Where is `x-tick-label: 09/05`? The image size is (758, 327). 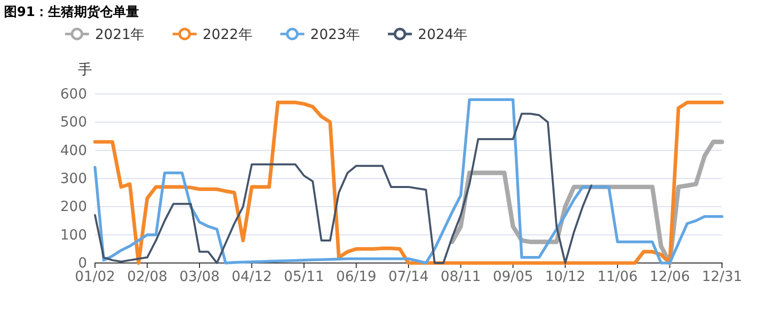 x-tick-label: 09/05 is located at coordinates (513, 276).